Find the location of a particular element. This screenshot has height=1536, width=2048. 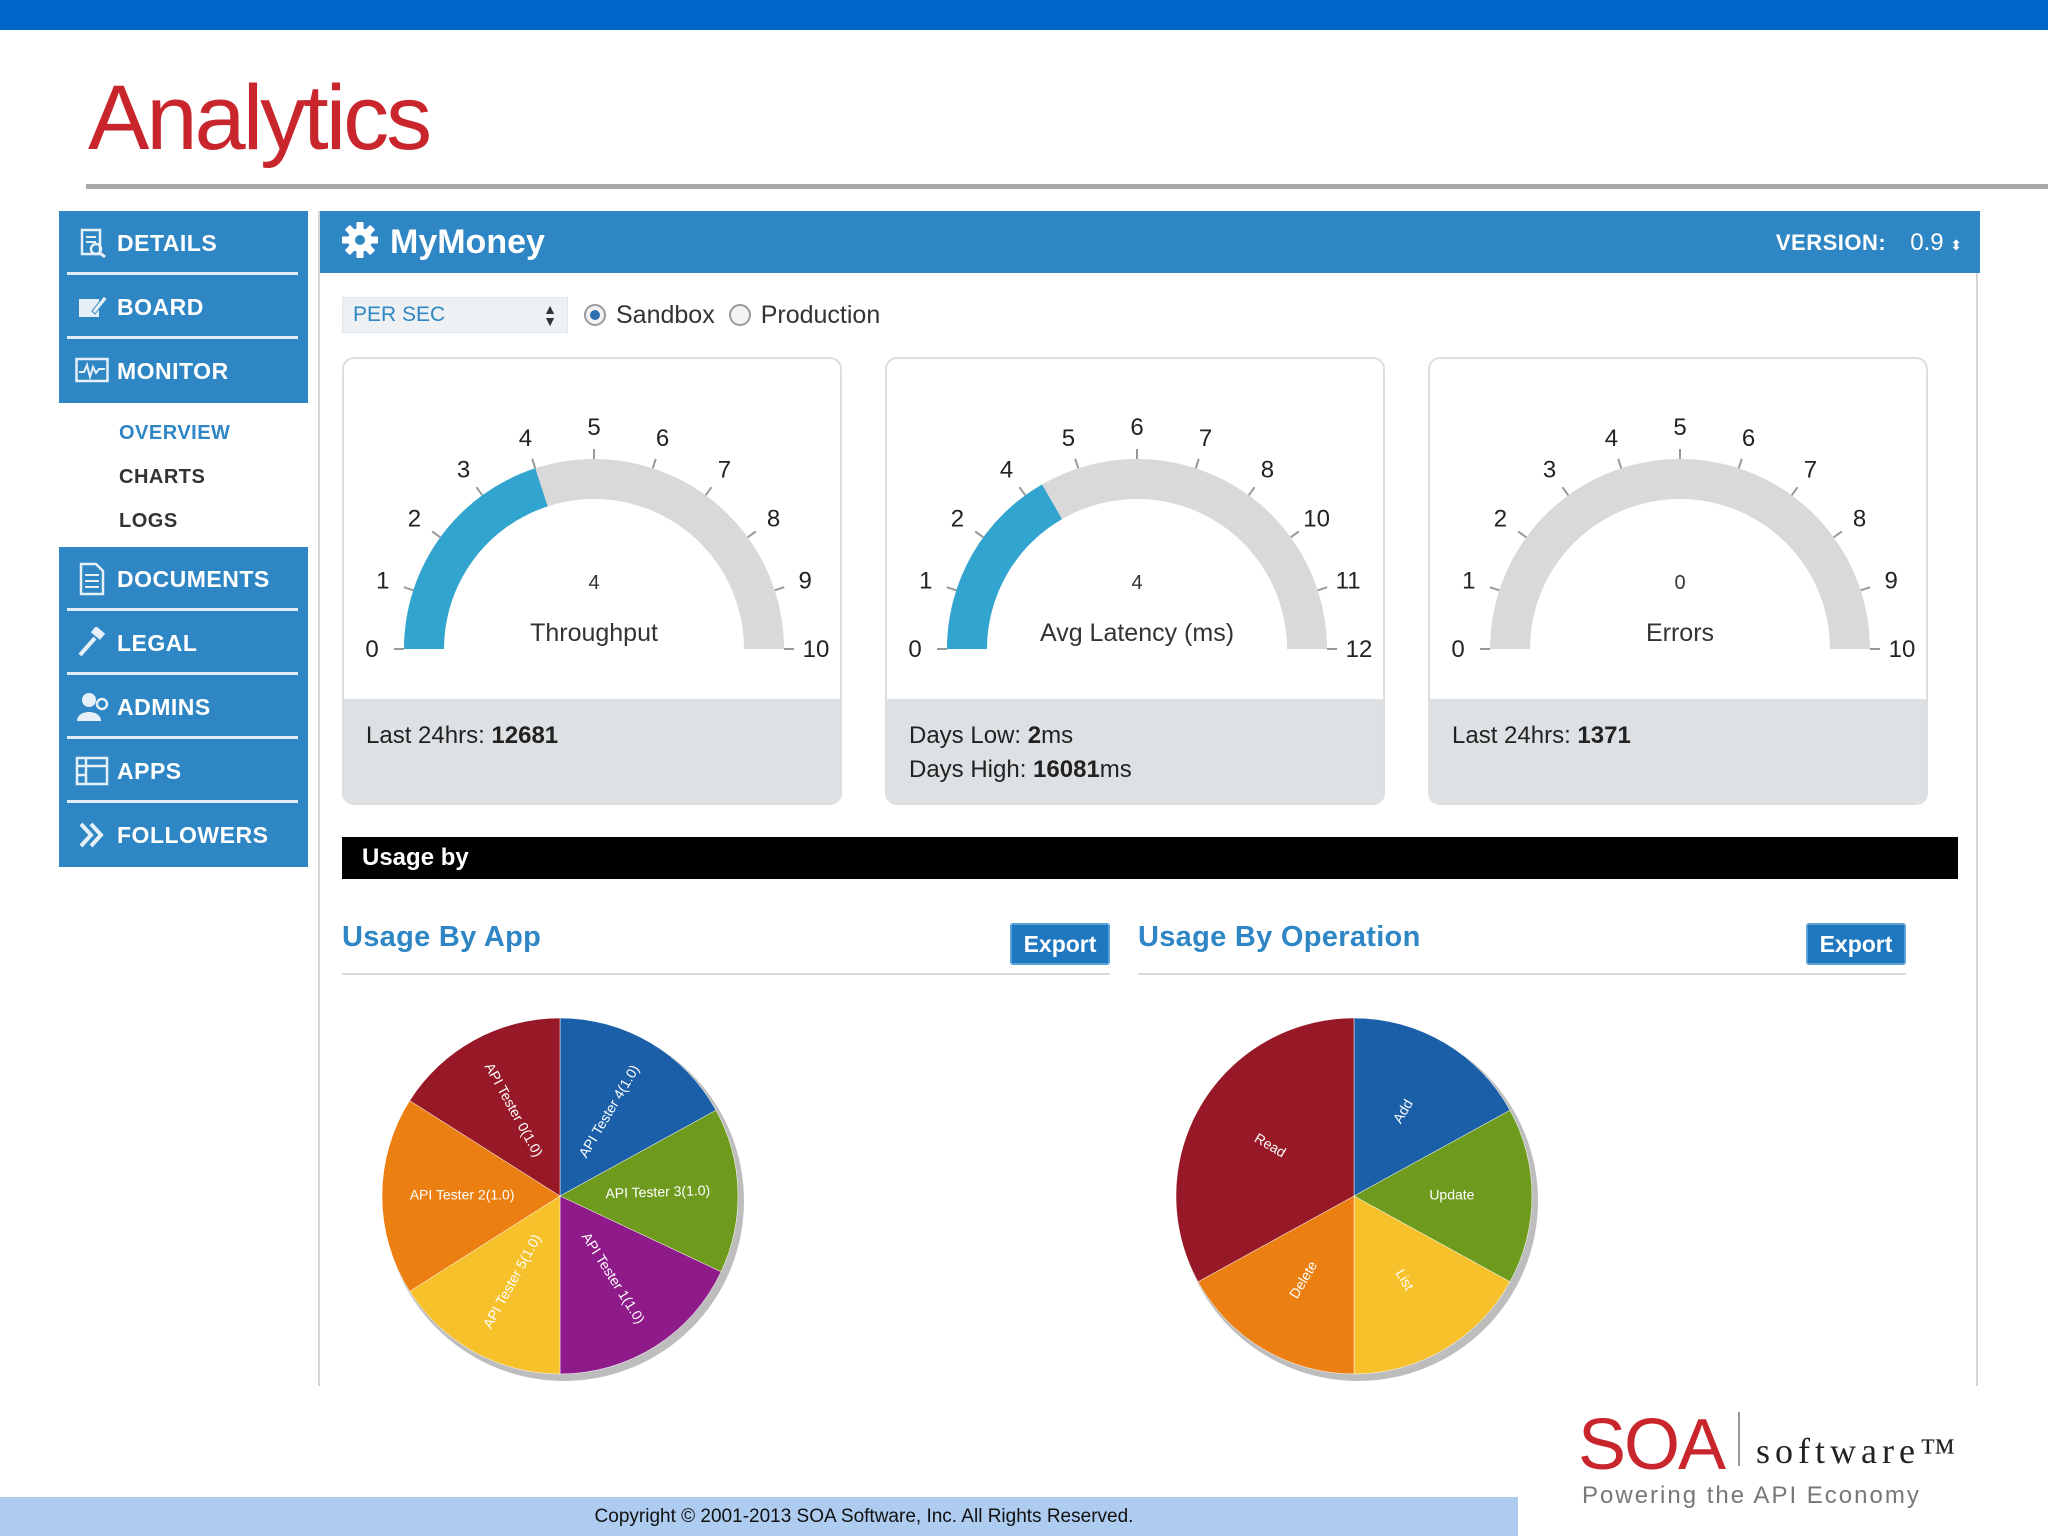

footer-prefix: Last 24hrs: is located at coordinates (1515, 735).